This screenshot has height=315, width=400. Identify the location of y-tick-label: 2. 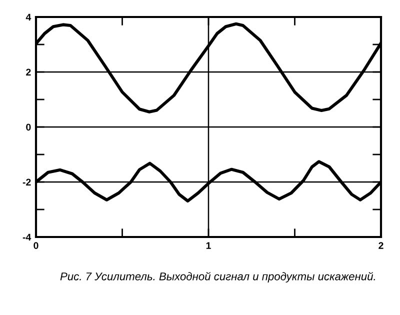
(28, 72).